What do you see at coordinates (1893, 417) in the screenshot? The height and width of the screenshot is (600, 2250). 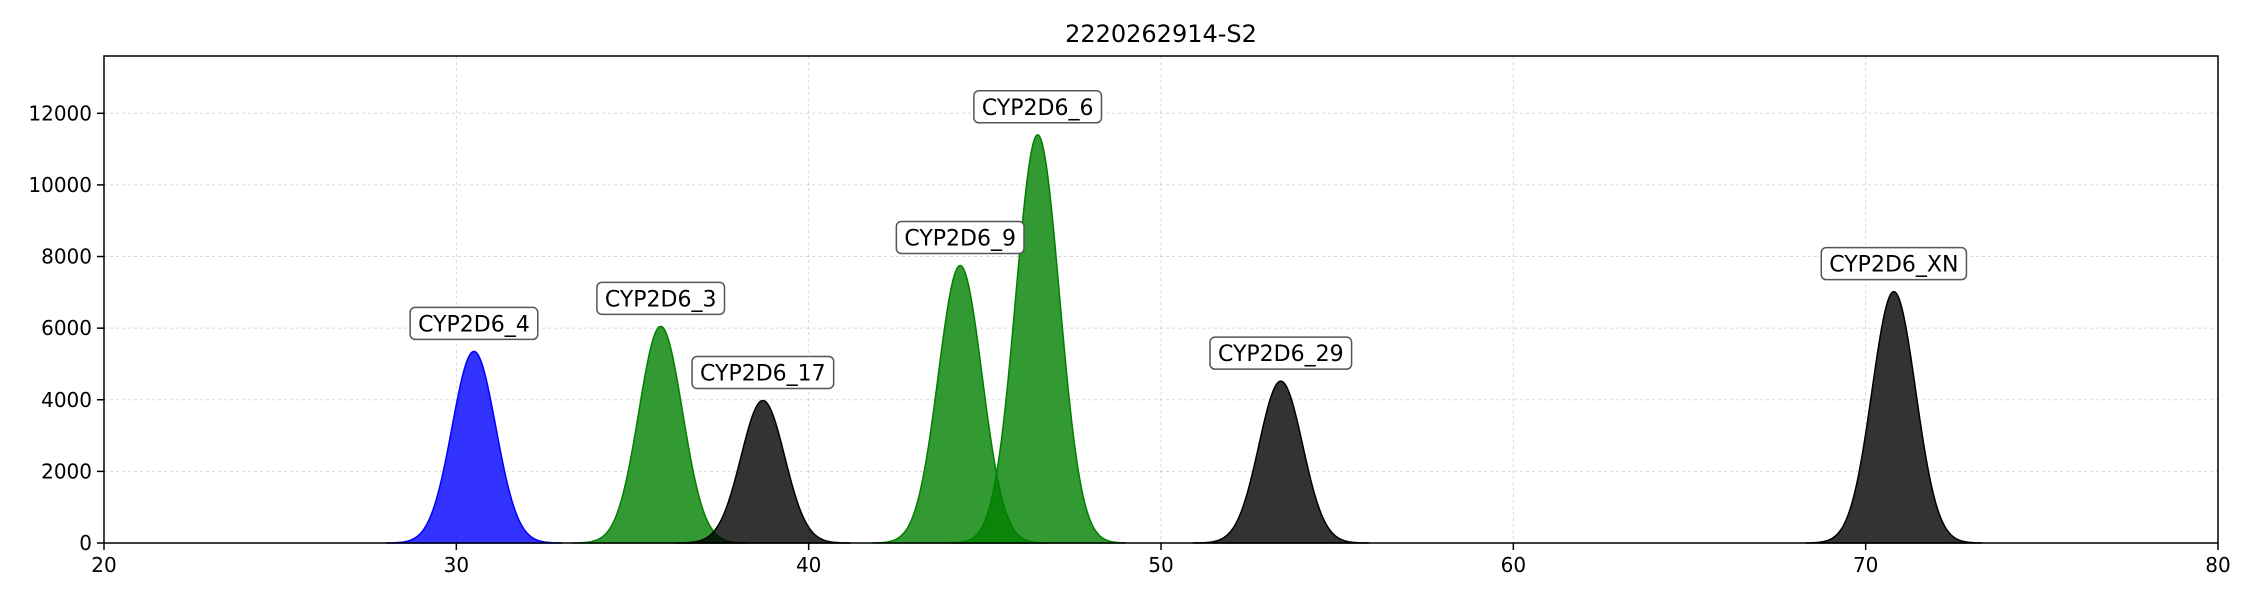 I see `peak-cyp2d6_xn` at bounding box center [1893, 417].